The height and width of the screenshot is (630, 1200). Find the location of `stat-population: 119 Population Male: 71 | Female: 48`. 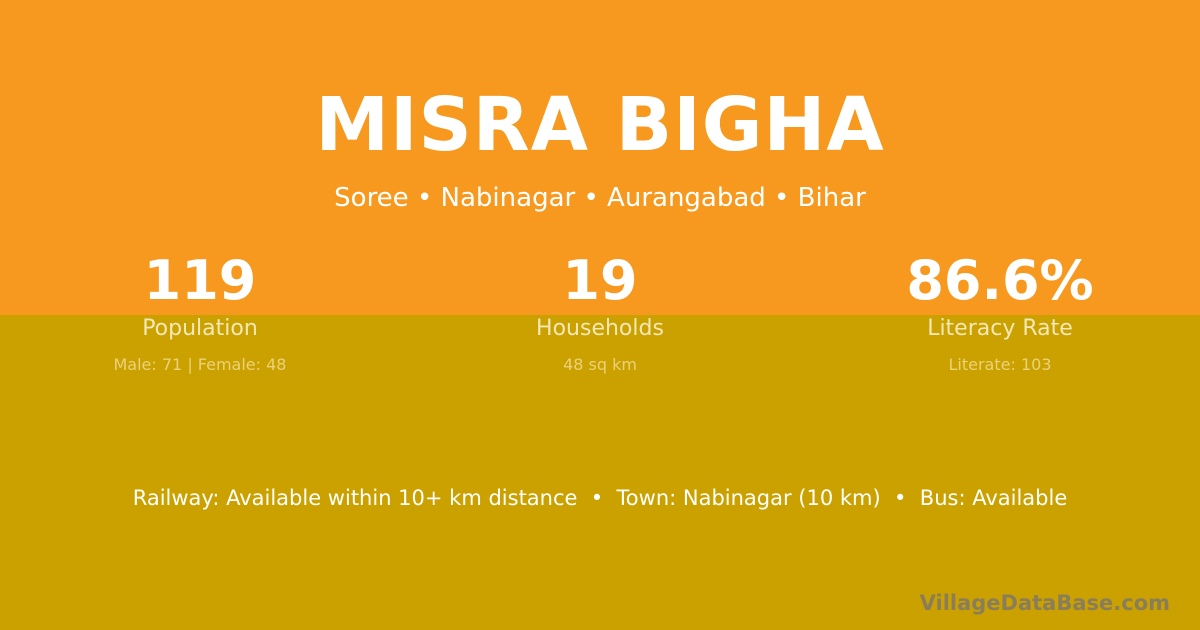

stat-population: 119 Population Male: 71 | Female: 48 is located at coordinates (200, 312).